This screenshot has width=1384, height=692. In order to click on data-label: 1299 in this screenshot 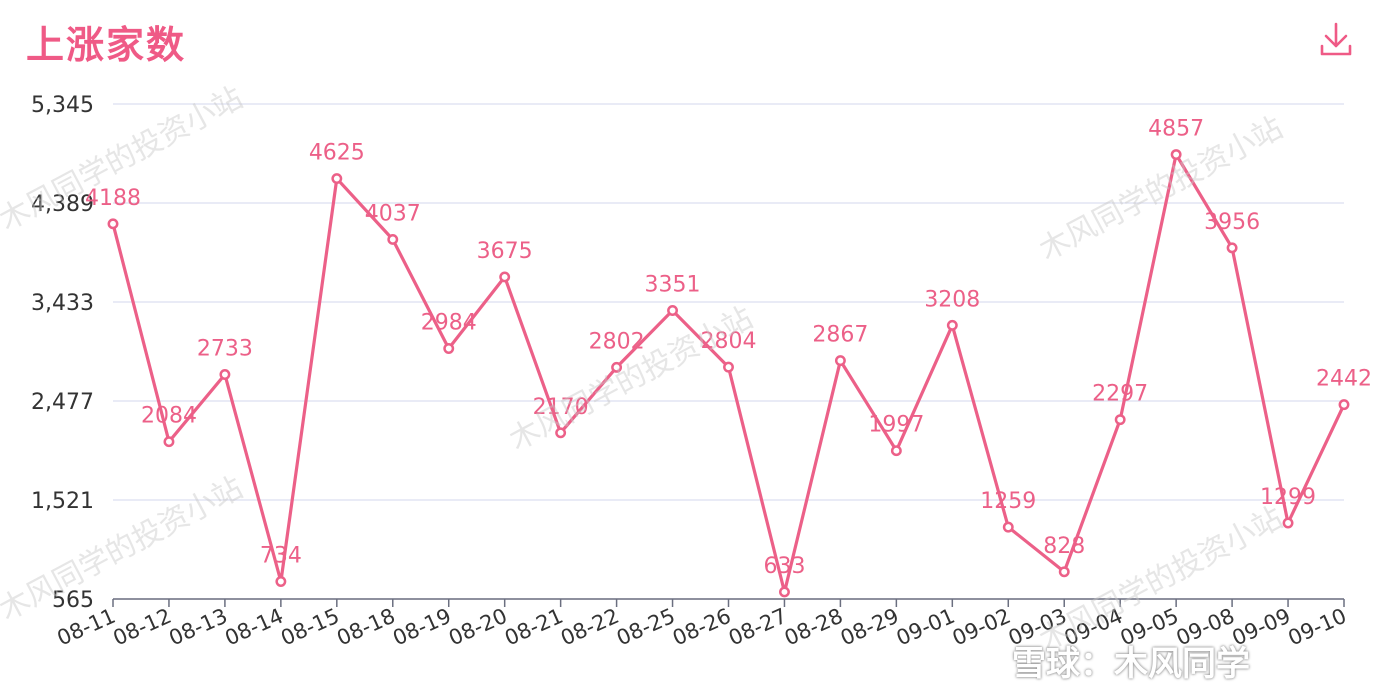, I will do `click(1288, 497)`.